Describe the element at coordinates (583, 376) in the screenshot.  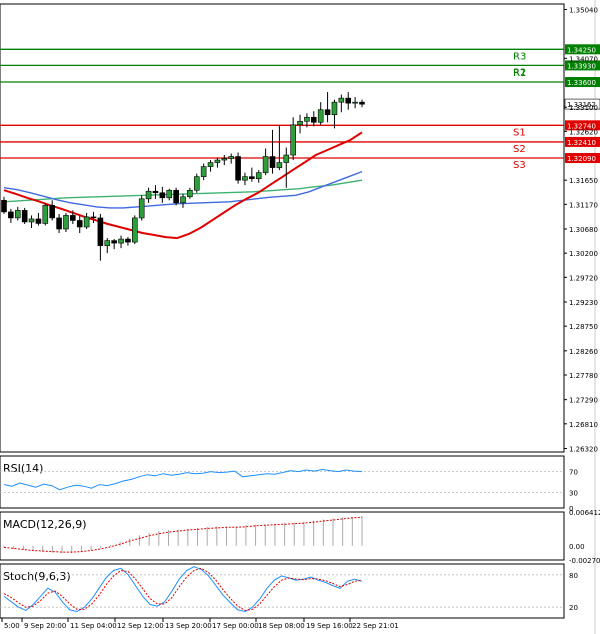
I see `price-tick-label: 1.27780` at that location.